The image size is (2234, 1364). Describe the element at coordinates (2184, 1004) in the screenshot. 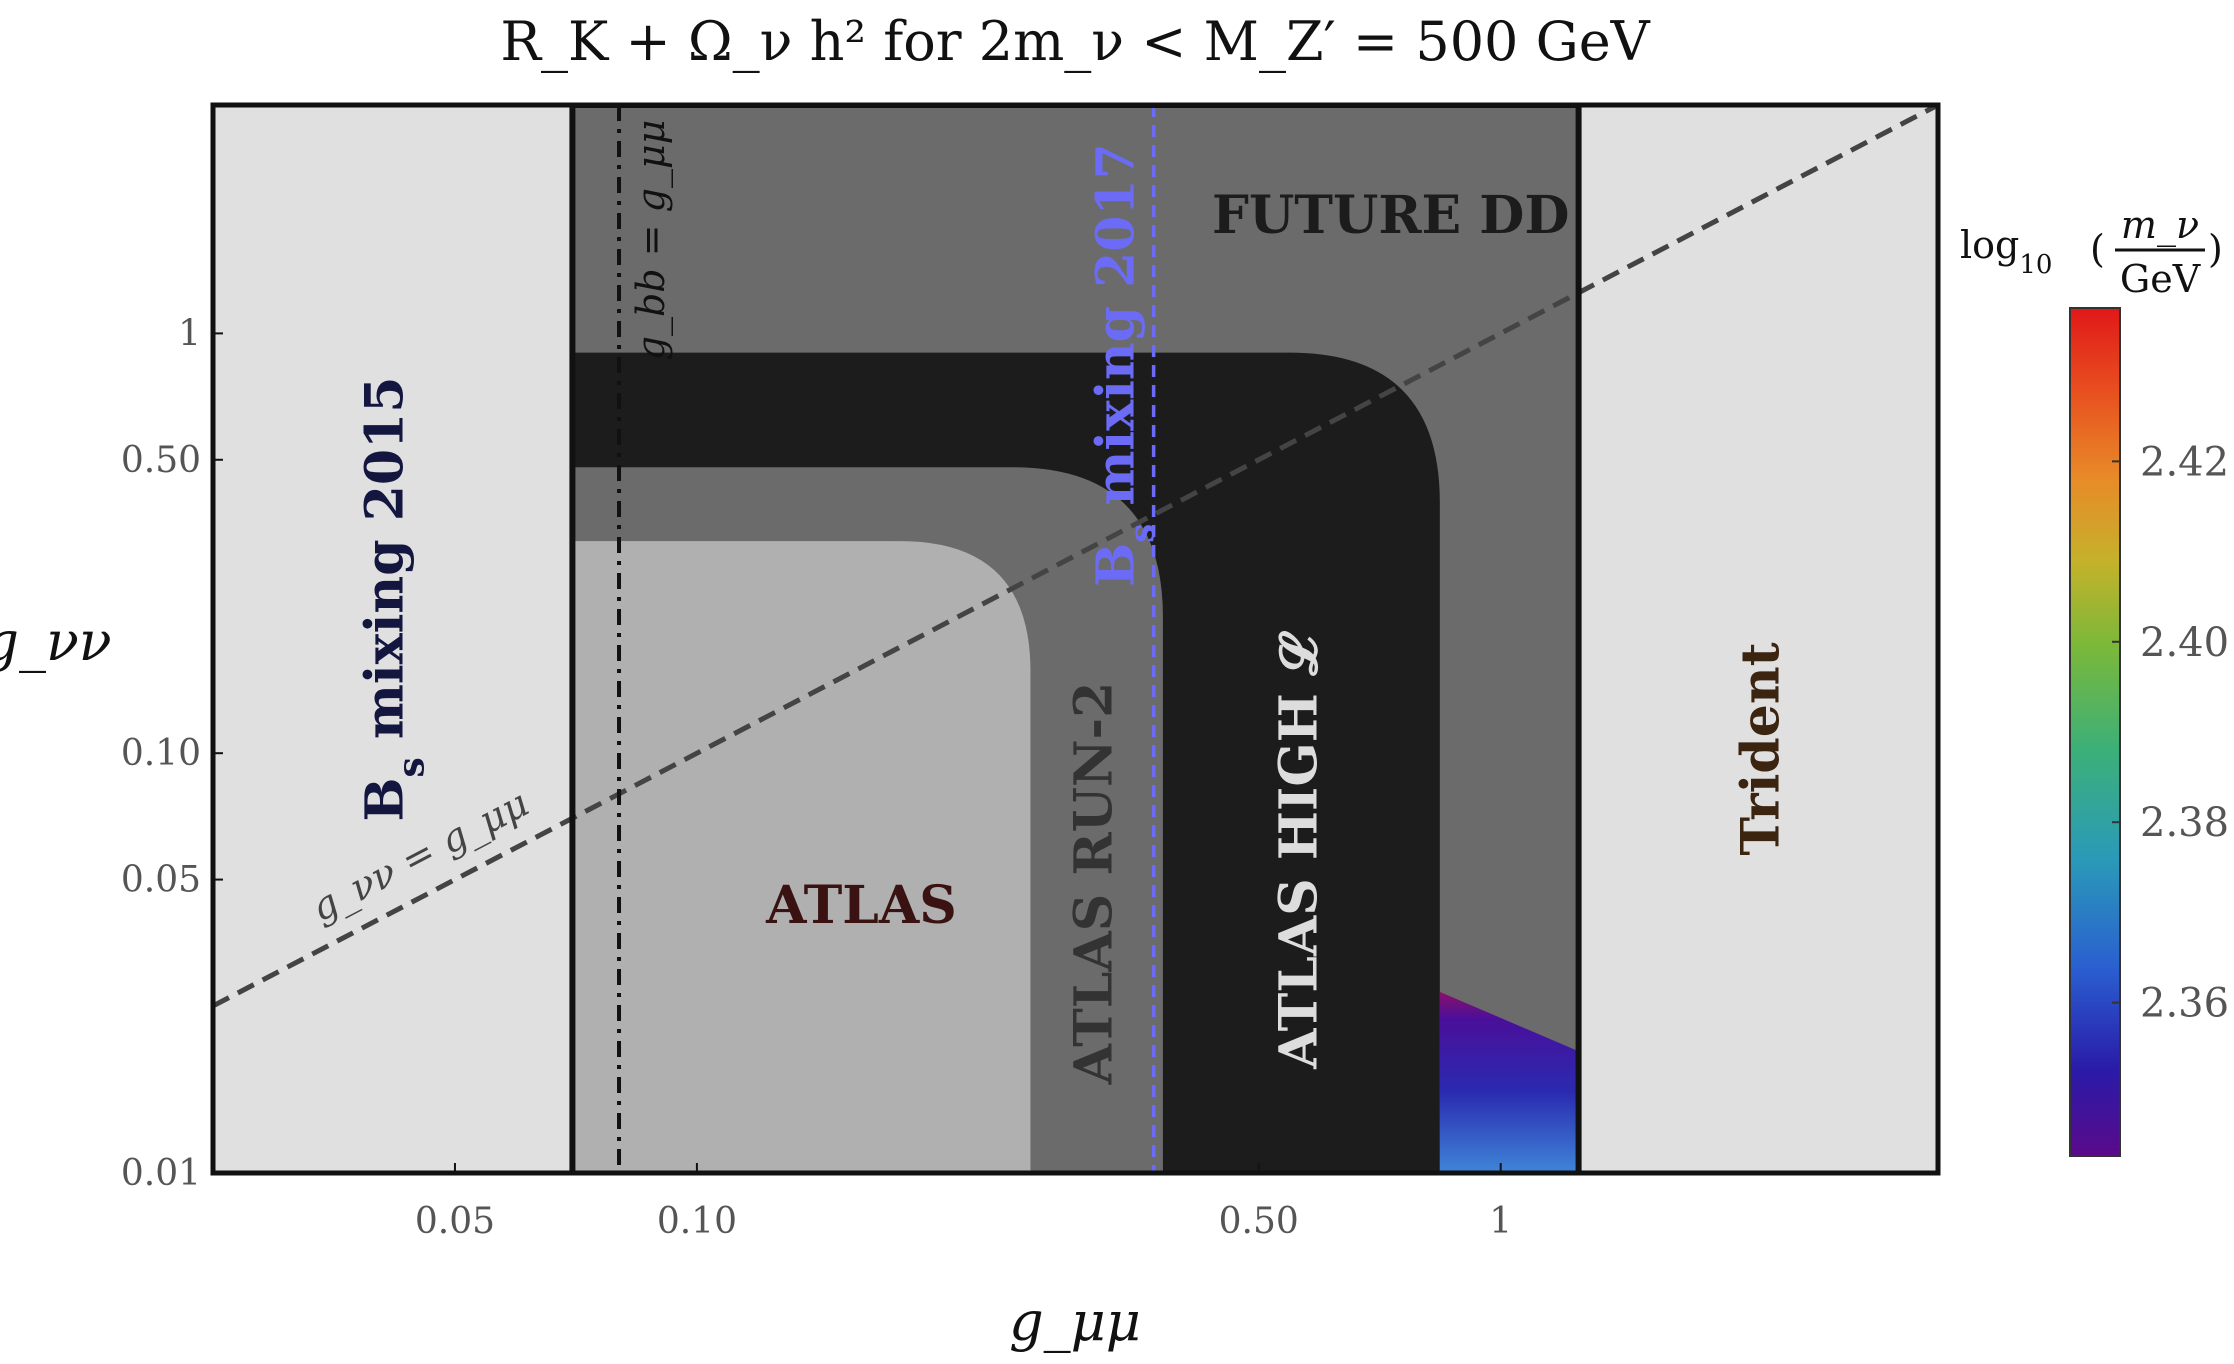

I see `colorbar-tick-label: 2.36` at that location.